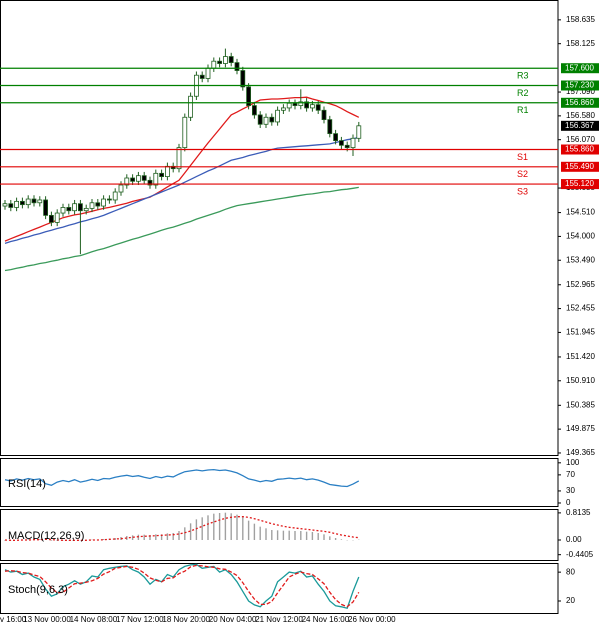 The height and width of the screenshot is (629, 600). Describe the element at coordinates (580, 284) in the screenshot. I see `y-tick-label: 152.965` at that location.